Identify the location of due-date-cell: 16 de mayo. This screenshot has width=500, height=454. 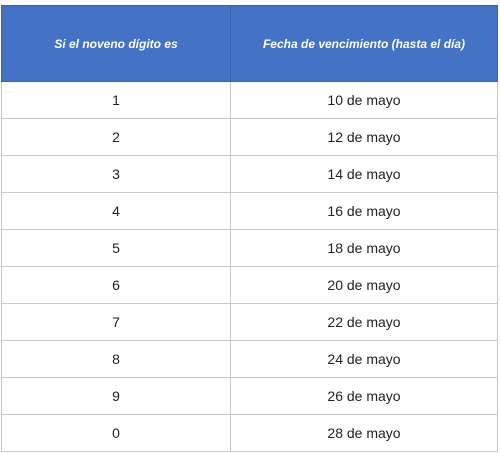
(364, 211).